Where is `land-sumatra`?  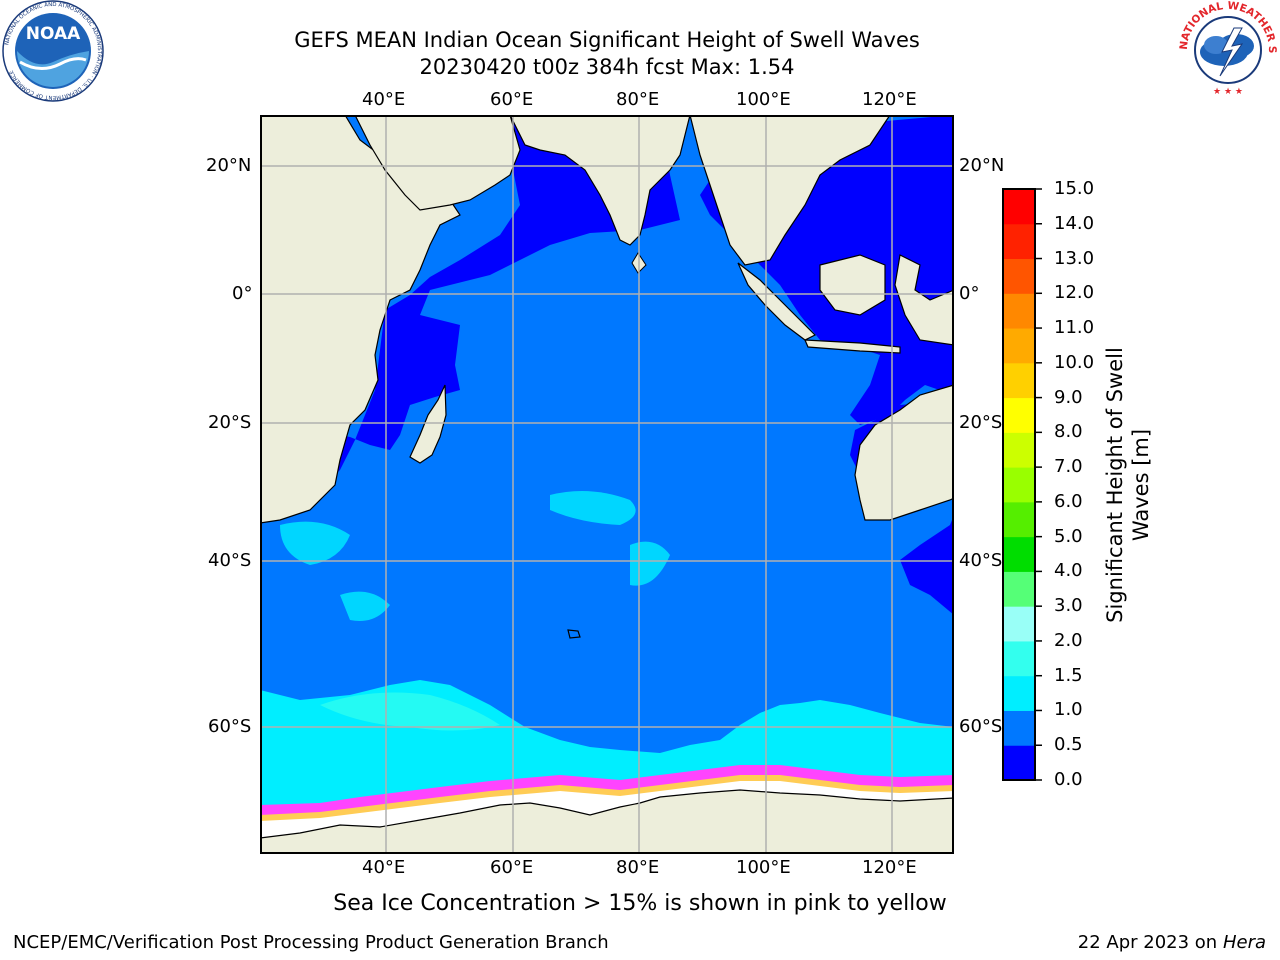
land-sumatra is located at coordinates (777, 301).